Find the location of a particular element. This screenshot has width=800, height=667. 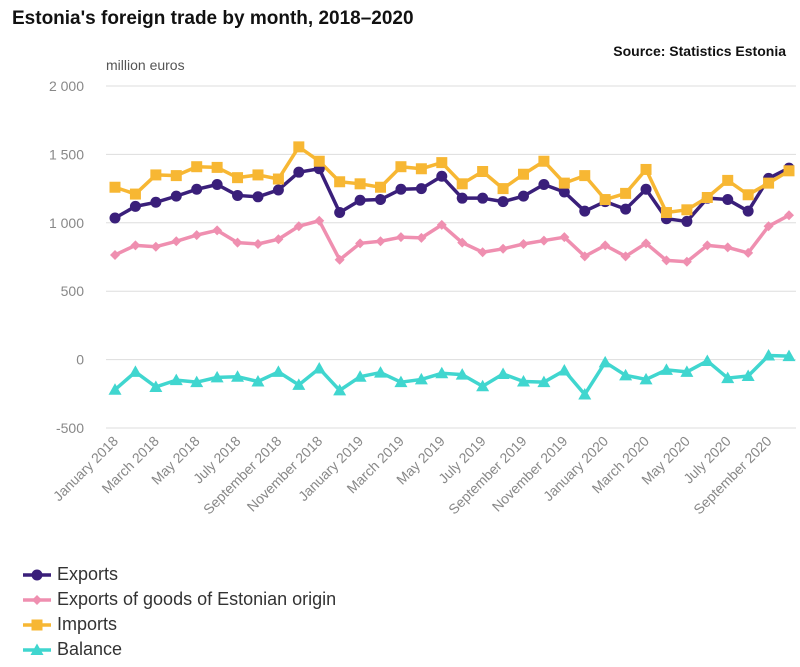

legend-item-exports-of-goods-of-estonian-origin: Exports of goods of Estonian origin is located at coordinates (179, 599).